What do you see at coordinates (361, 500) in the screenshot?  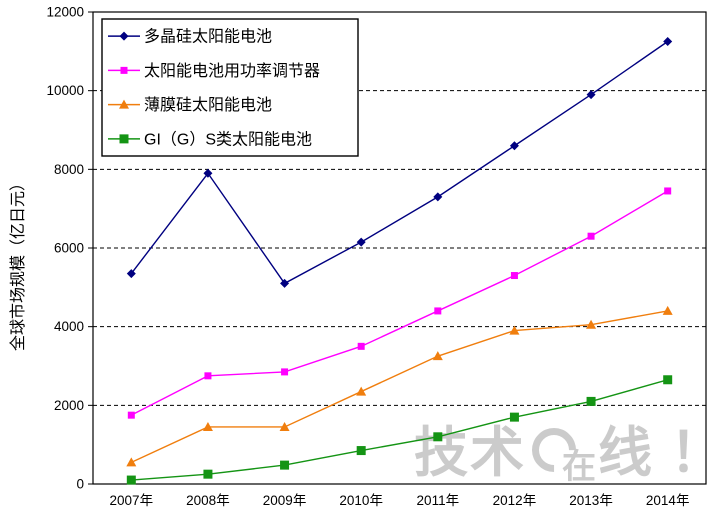 I see `x-tick-label: 2010年` at bounding box center [361, 500].